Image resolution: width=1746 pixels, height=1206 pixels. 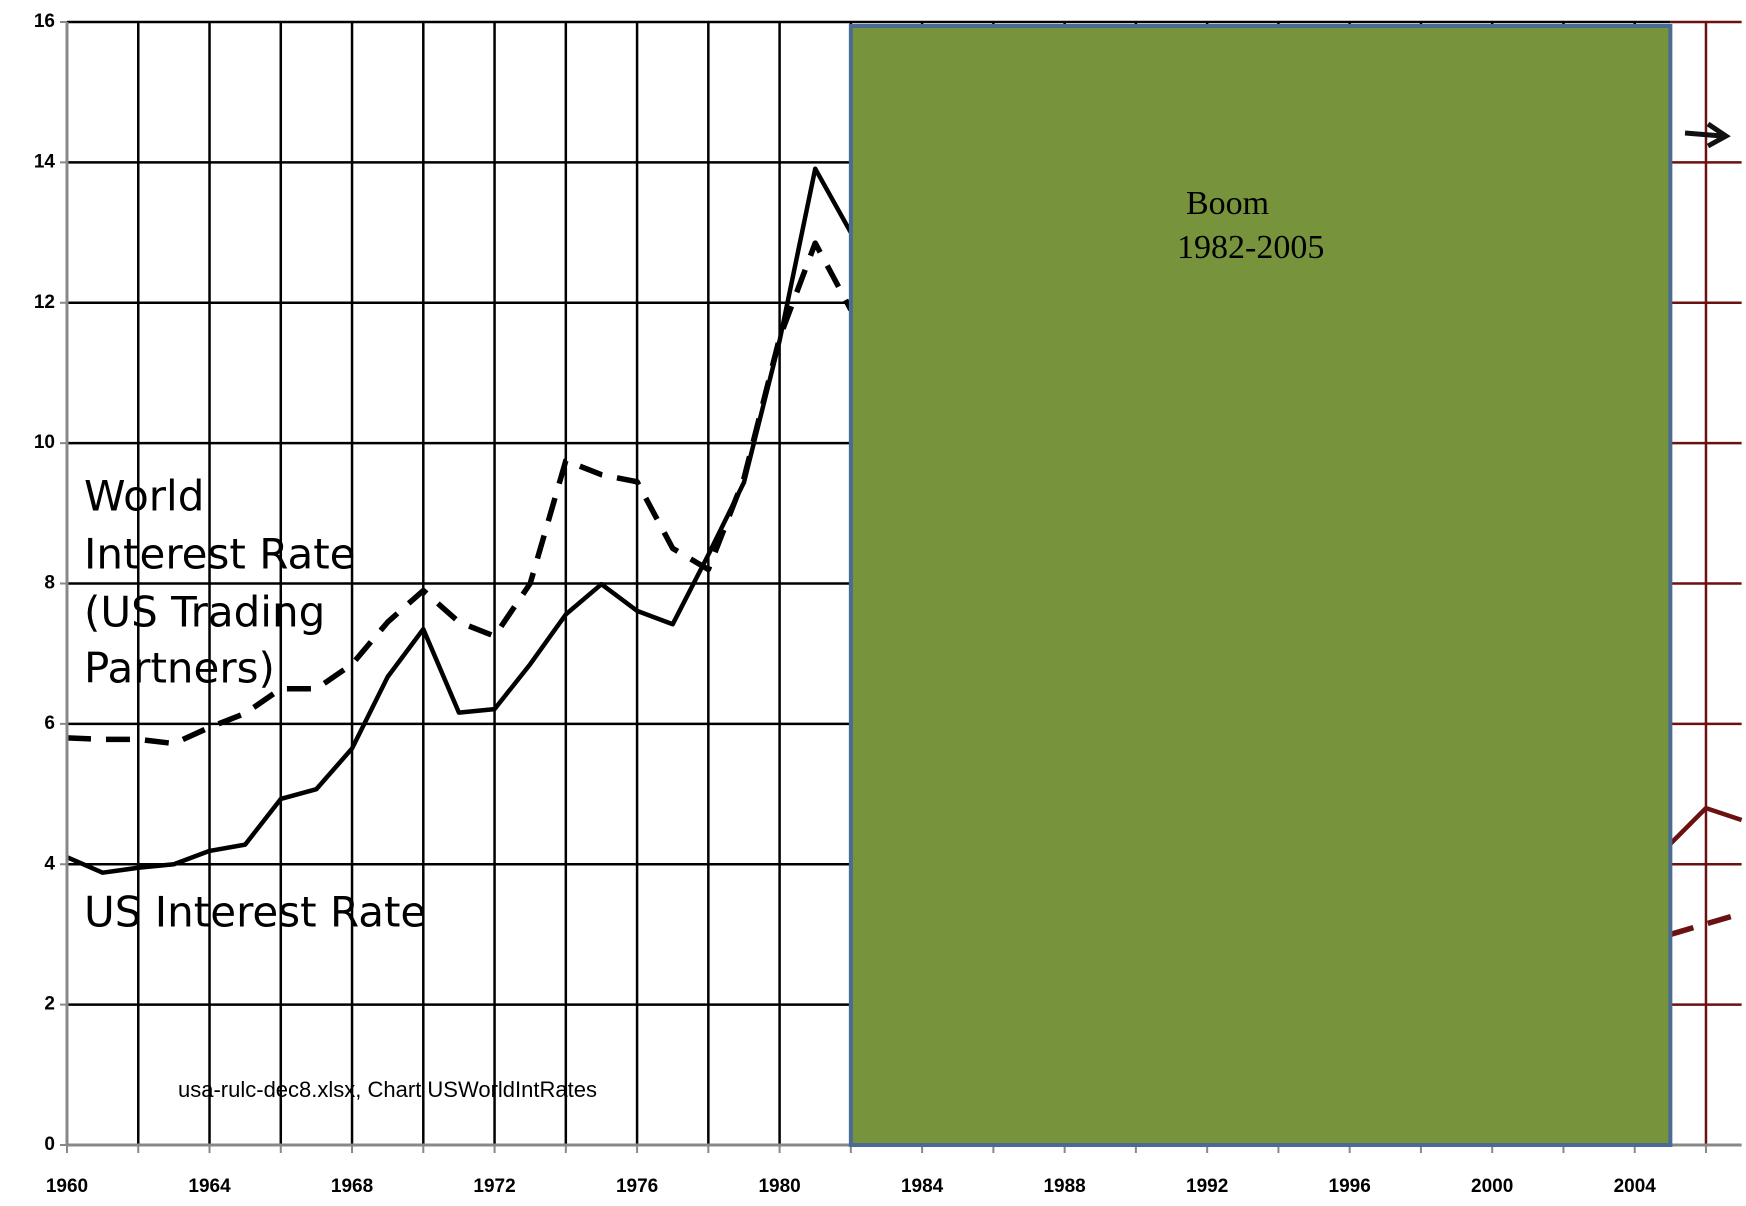 I want to click on y-tick-label: 4, so click(x=49, y=863).